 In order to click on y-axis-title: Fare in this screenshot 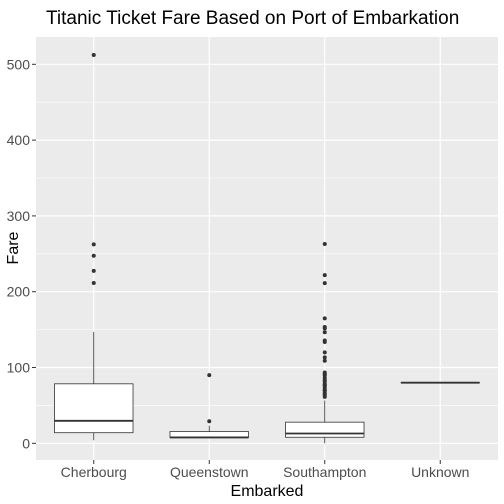, I will do `click(13, 247)`.